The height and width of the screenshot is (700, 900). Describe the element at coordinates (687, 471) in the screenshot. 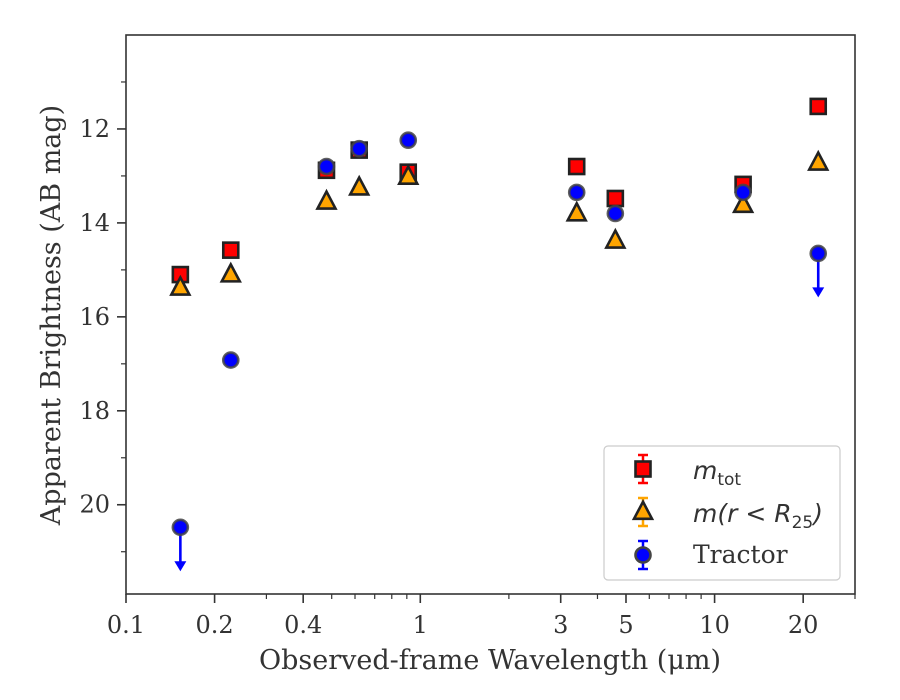

I see `legend-entry-mtot: mtot` at that location.